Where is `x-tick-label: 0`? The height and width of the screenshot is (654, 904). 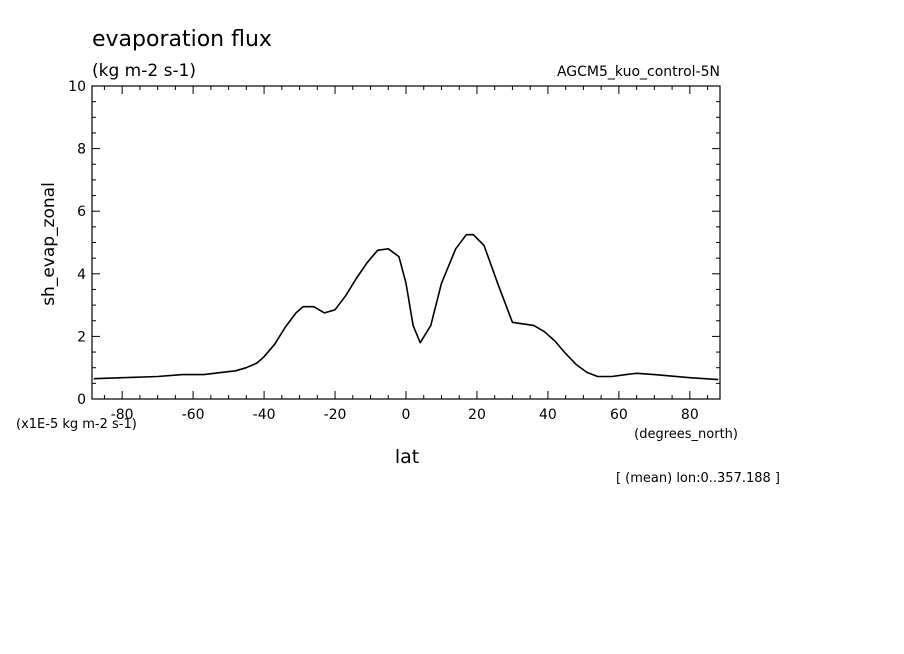
x-tick-label: 0 is located at coordinates (406, 415).